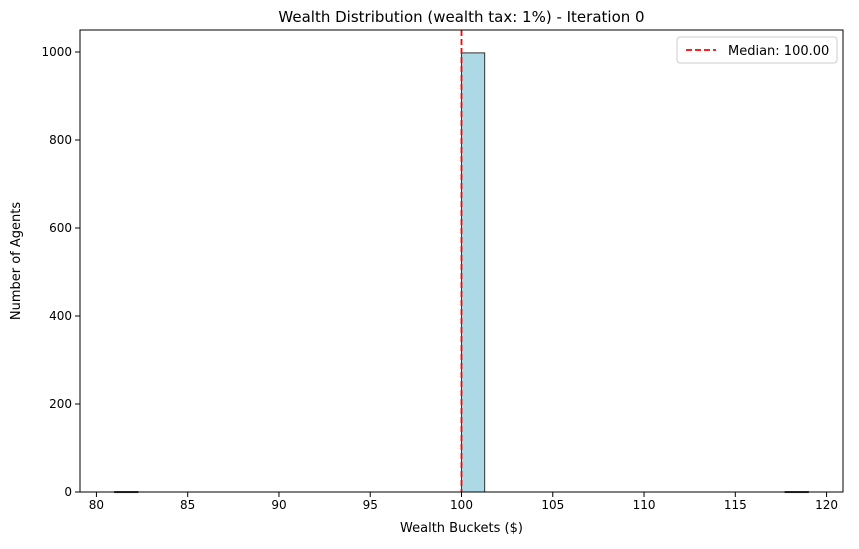 This screenshot has width=859, height=549. What do you see at coordinates (278, 505) in the screenshot?
I see `x-tick-label-90: 90` at bounding box center [278, 505].